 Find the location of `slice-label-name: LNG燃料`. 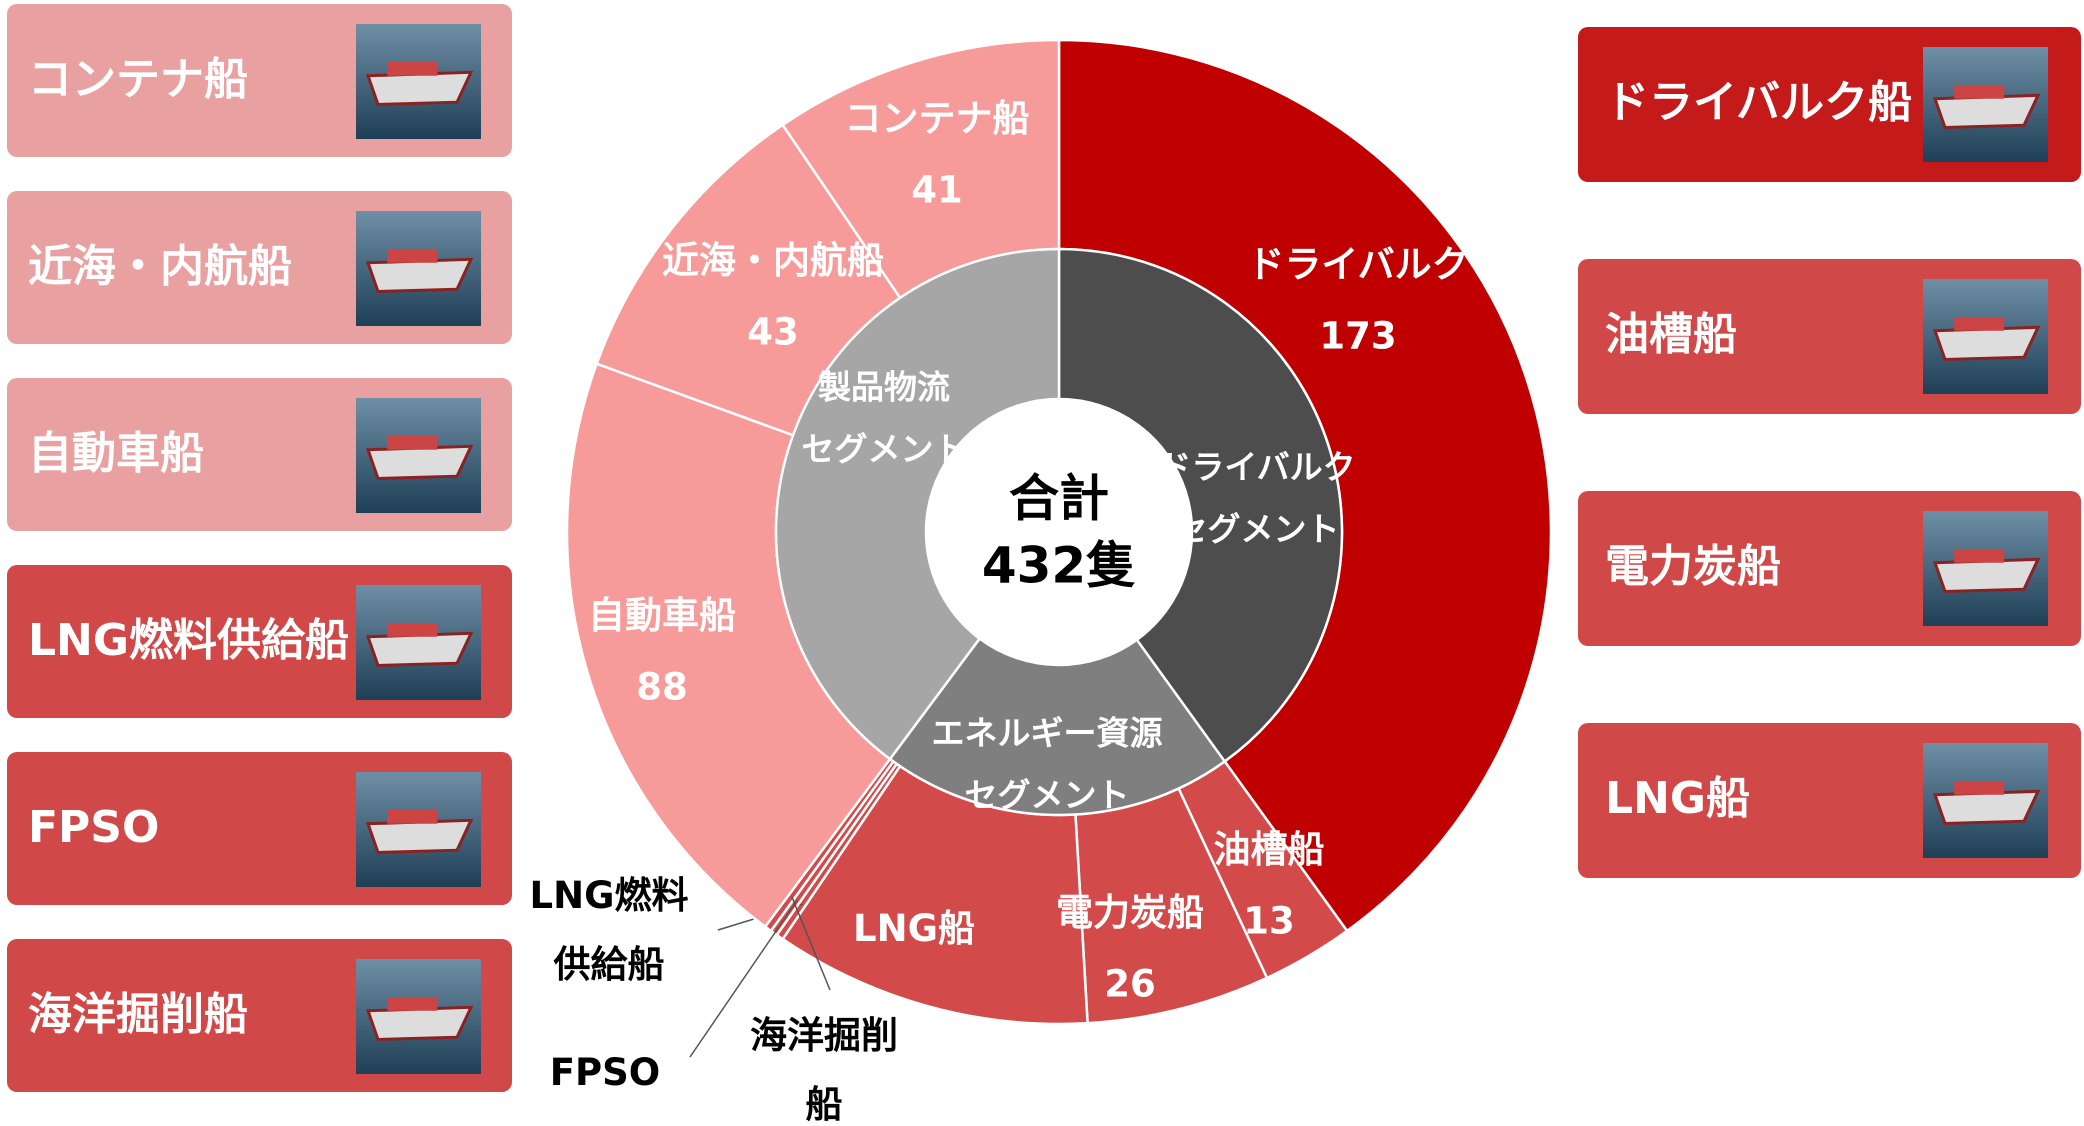

slice-label-name: LNG燃料 is located at coordinates (609, 895).